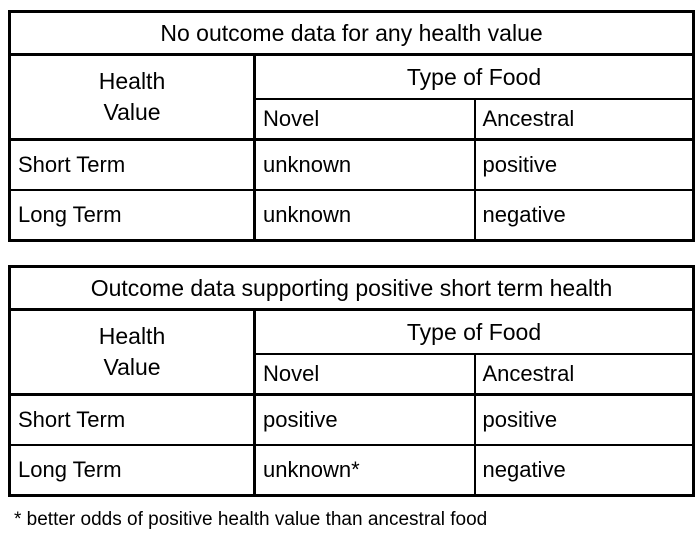  I want to click on table-row: Long Term unknown* negative, so click(351, 470).